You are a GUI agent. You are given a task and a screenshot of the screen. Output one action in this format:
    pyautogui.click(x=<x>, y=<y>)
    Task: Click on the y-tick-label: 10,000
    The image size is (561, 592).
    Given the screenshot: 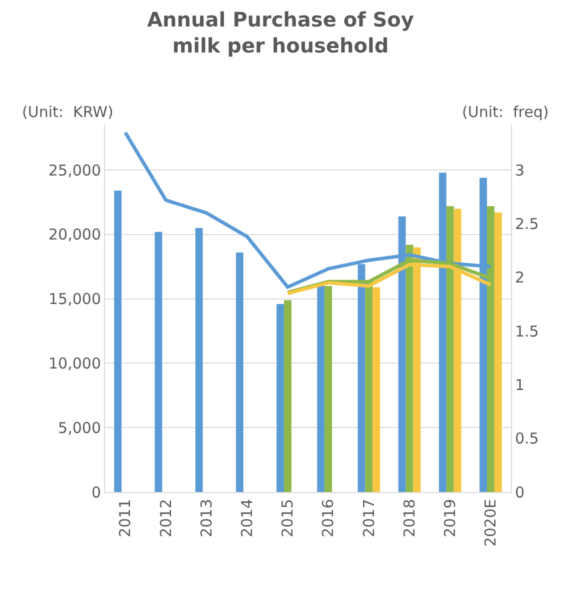 What is the action you would take?
    pyautogui.click(x=74, y=363)
    